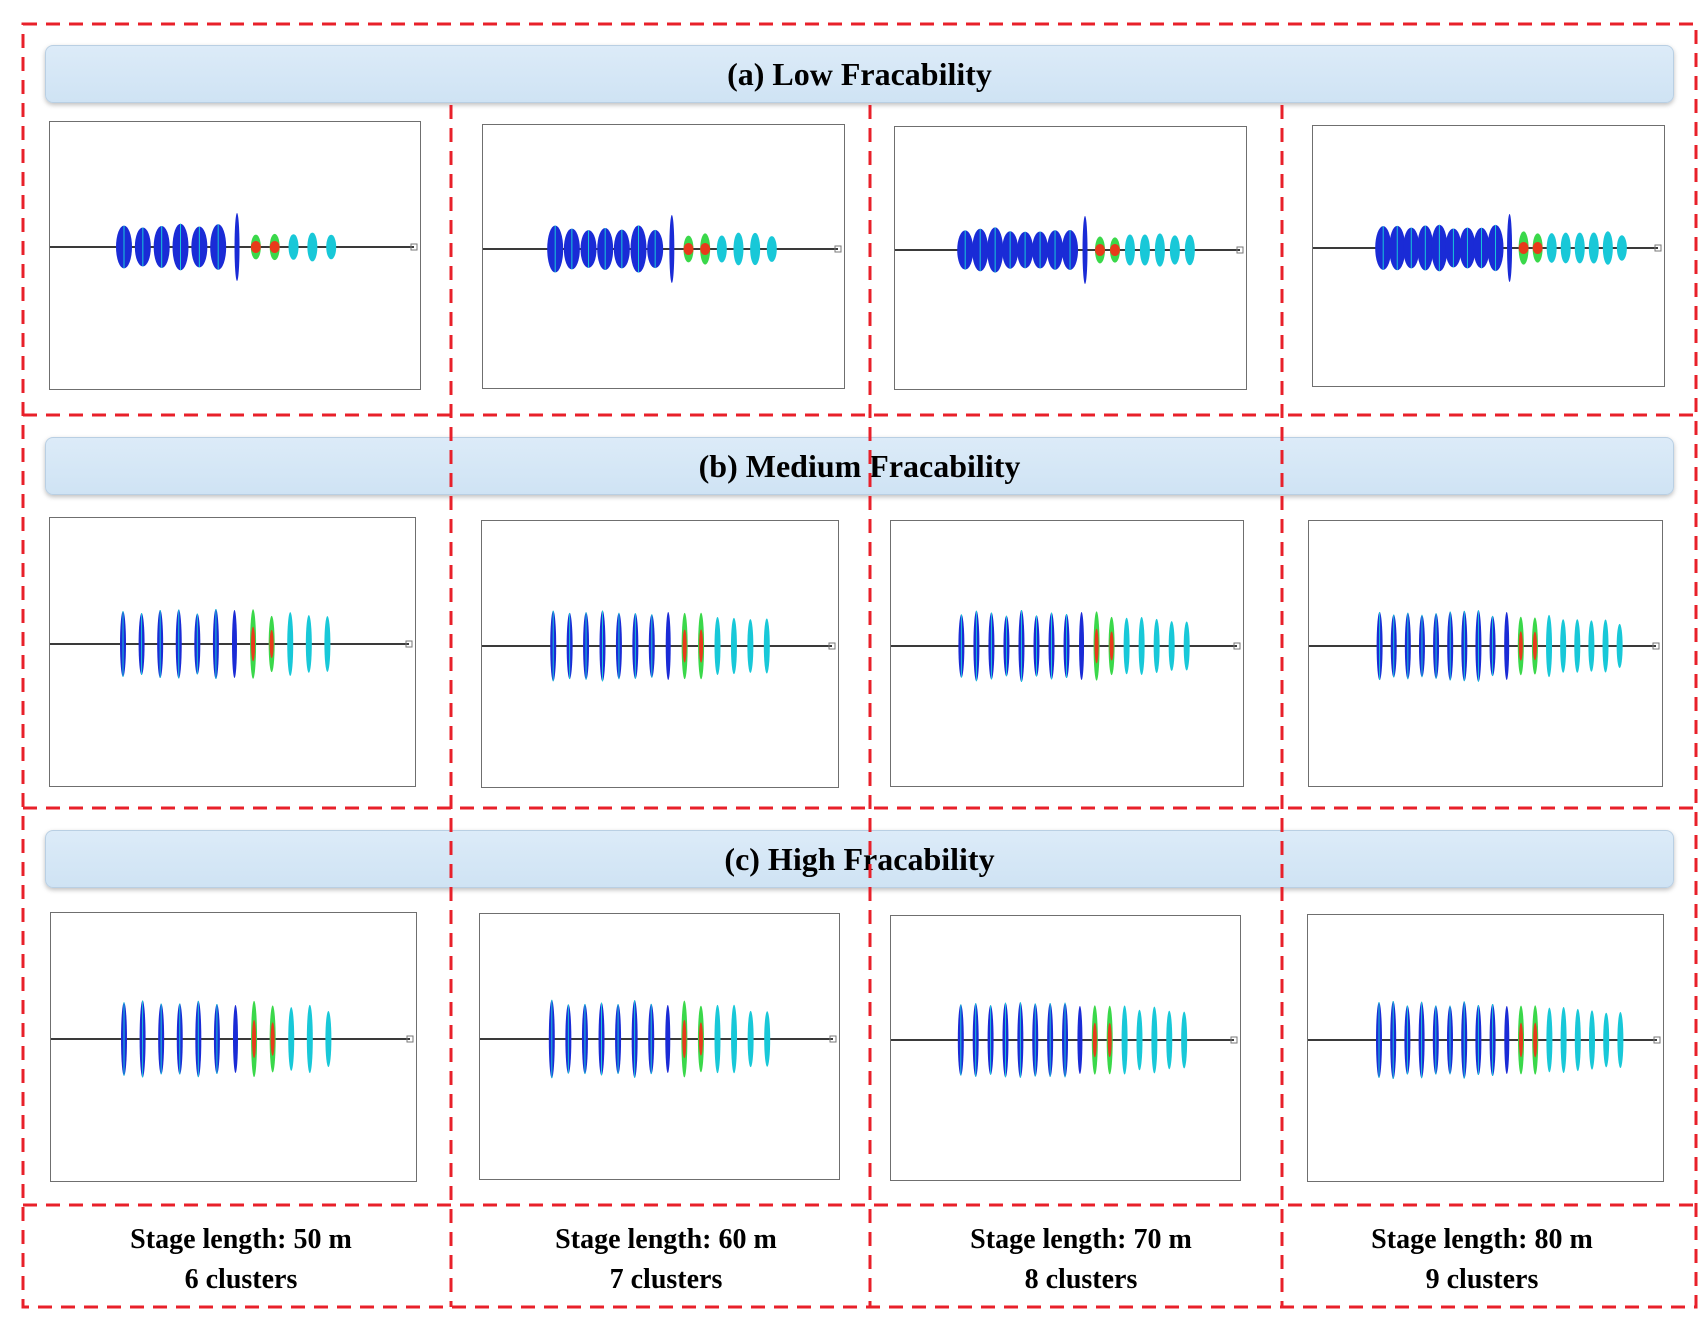 The height and width of the screenshot is (1330, 1707). Describe the element at coordinates (859, 859) in the screenshot. I see `row-title-high: (c) High Fracability` at that location.